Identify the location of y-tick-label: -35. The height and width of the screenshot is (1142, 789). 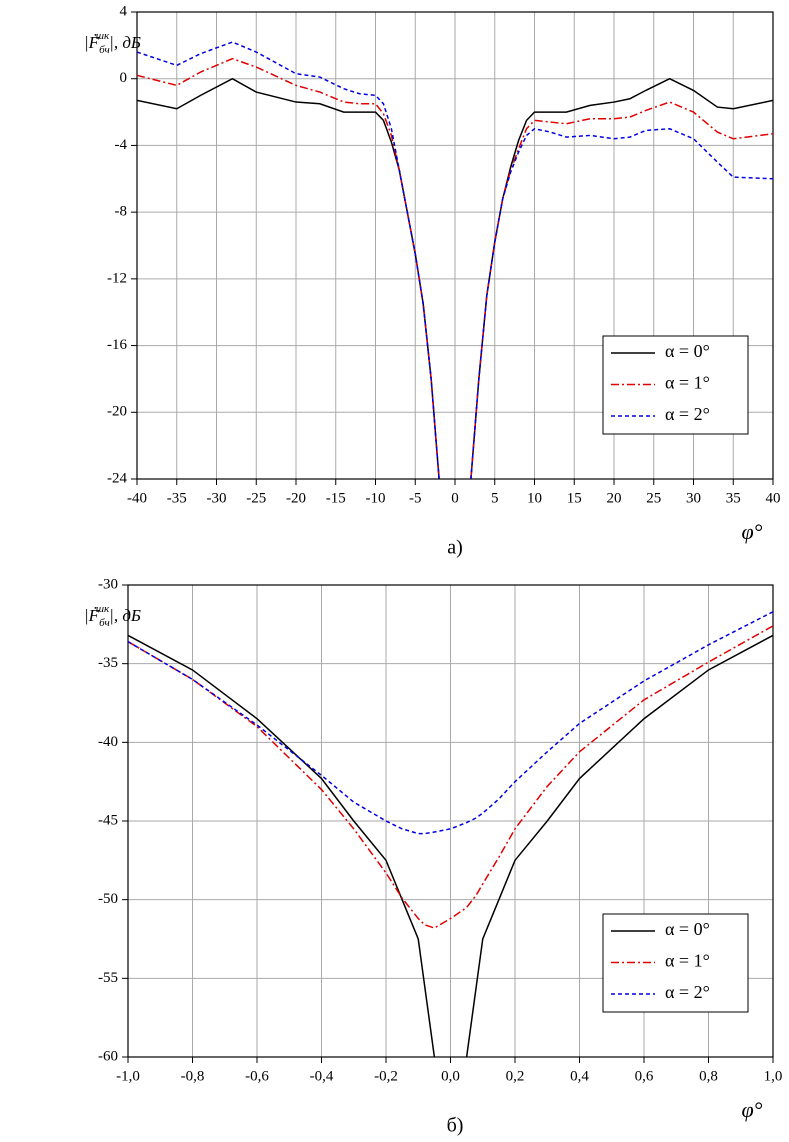
(108, 663).